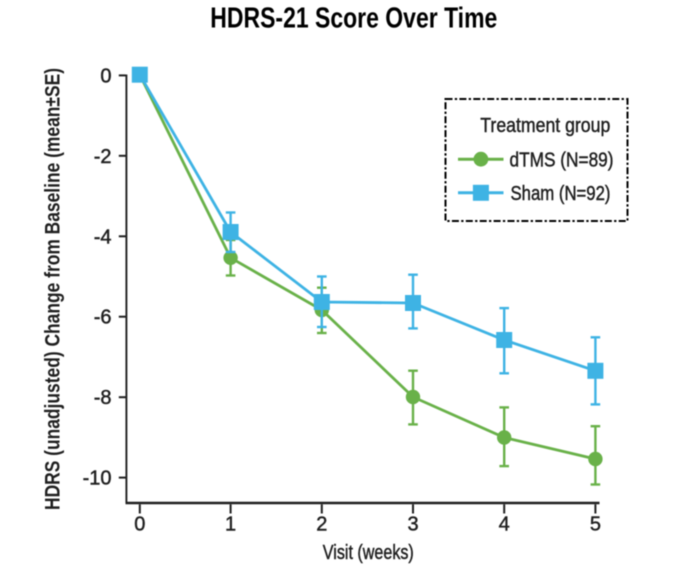 This screenshot has height=583, width=688. I want to click on svg-text: 2, so click(321, 525).